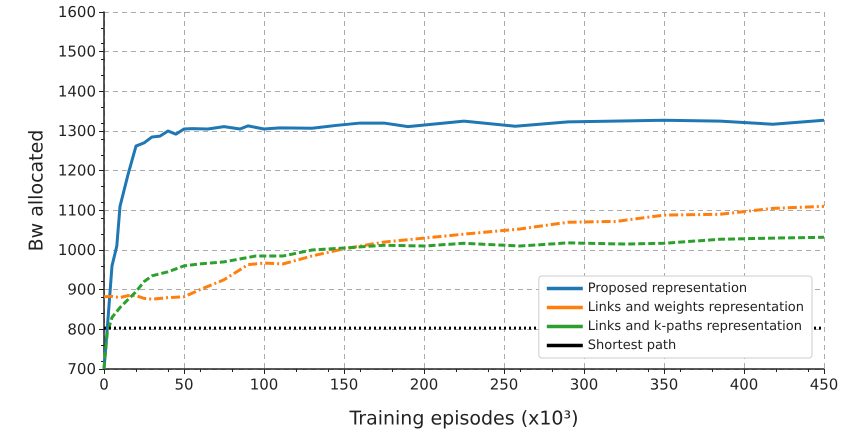 The height and width of the screenshot is (436, 844). Describe the element at coordinates (264, 385) in the screenshot. I see `x-tick-label: 100` at that location.